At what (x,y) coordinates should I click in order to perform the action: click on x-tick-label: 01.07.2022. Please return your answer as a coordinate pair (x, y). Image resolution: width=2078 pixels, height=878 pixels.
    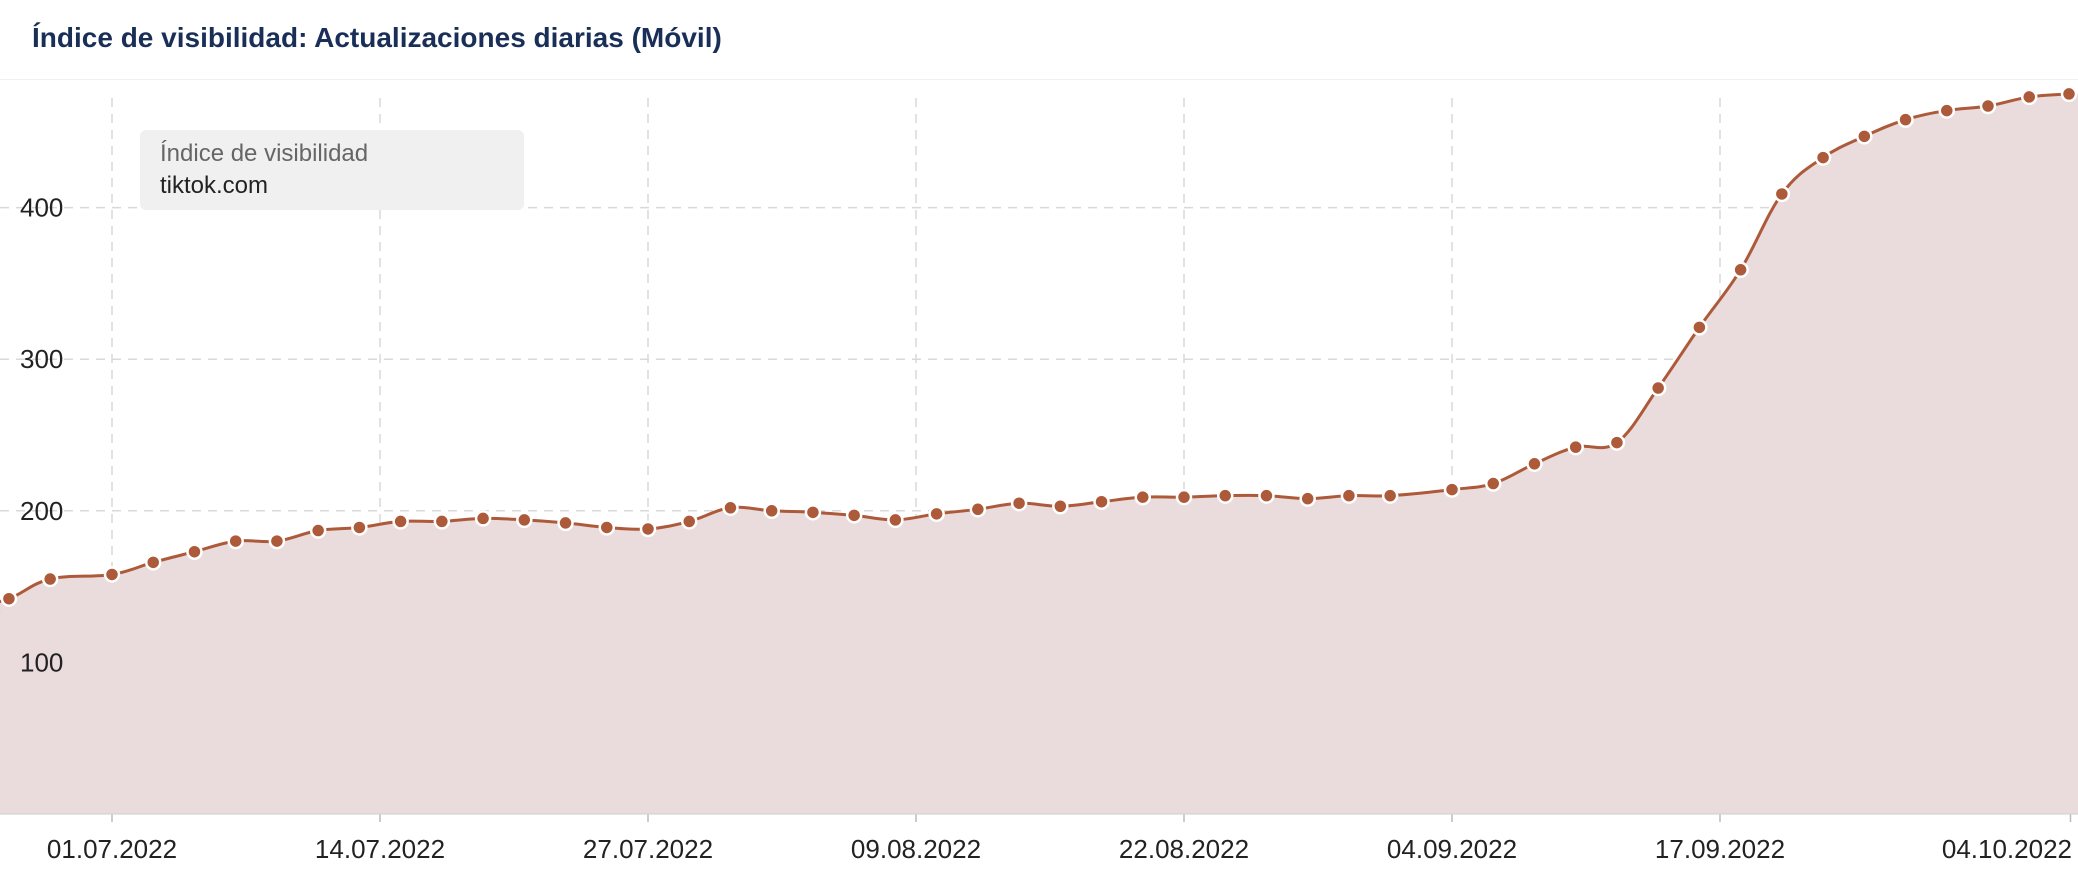
    Looking at the image, I should click on (112, 849).